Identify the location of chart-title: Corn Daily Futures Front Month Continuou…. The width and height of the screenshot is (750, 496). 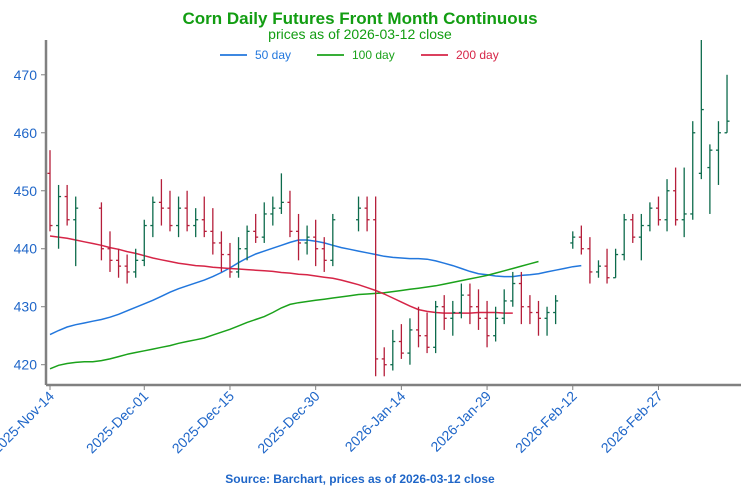
(359, 18).